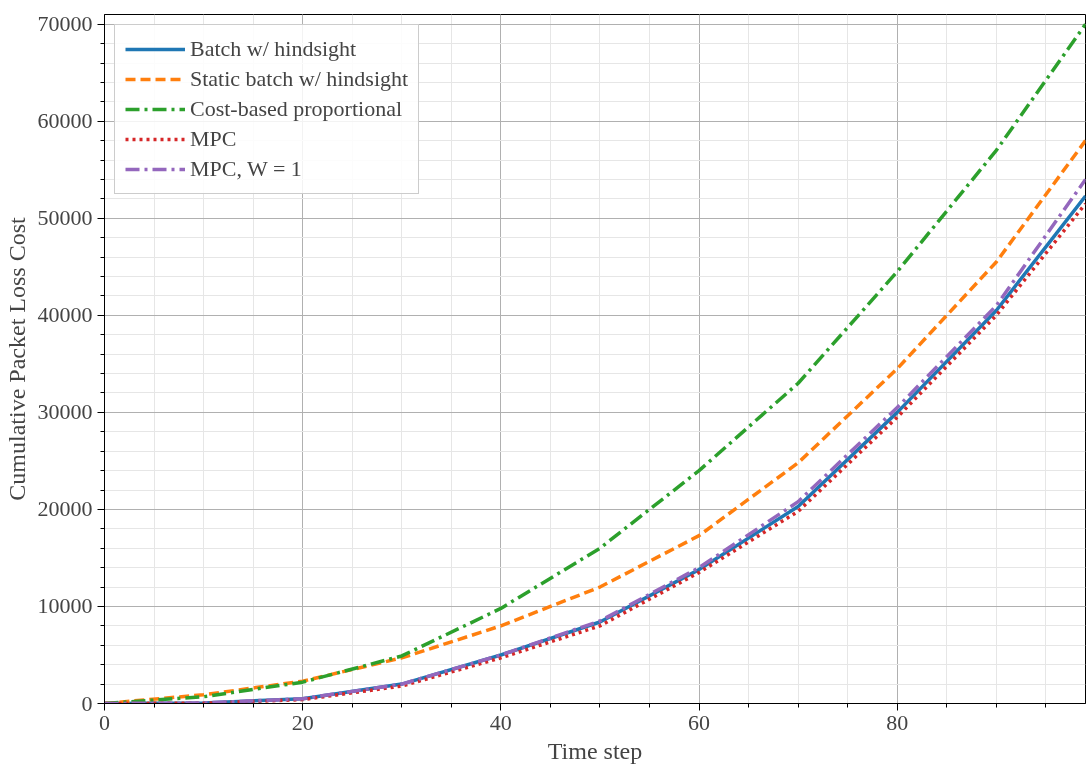  Describe the element at coordinates (296, 109) in the screenshot. I see `legend-label: Cost-based proportional` at that location.